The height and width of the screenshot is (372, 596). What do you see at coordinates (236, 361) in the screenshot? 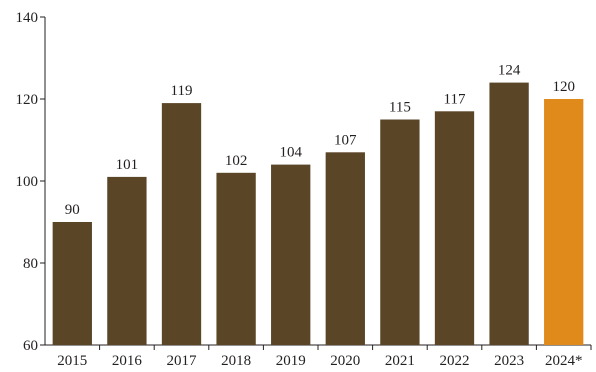
I see `x-tick-label: 2018` at bounding box center [236, 361].